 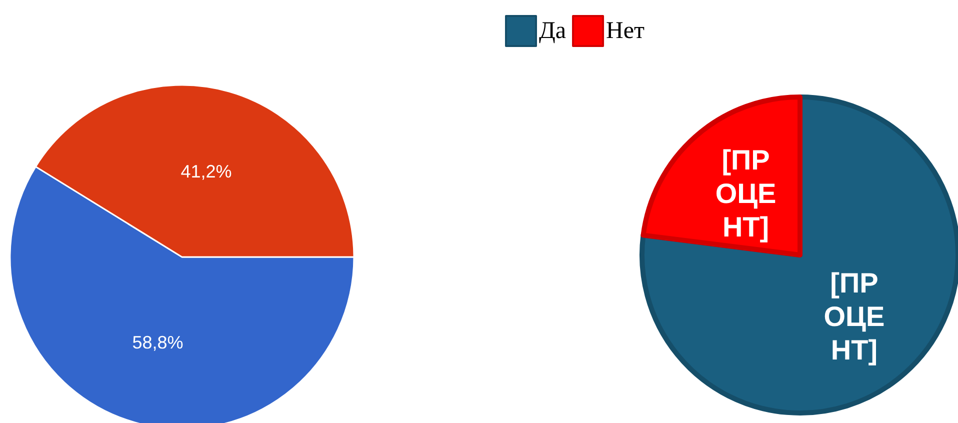 I want to click on data-label: 41,2%, so click(x=206, y=171).